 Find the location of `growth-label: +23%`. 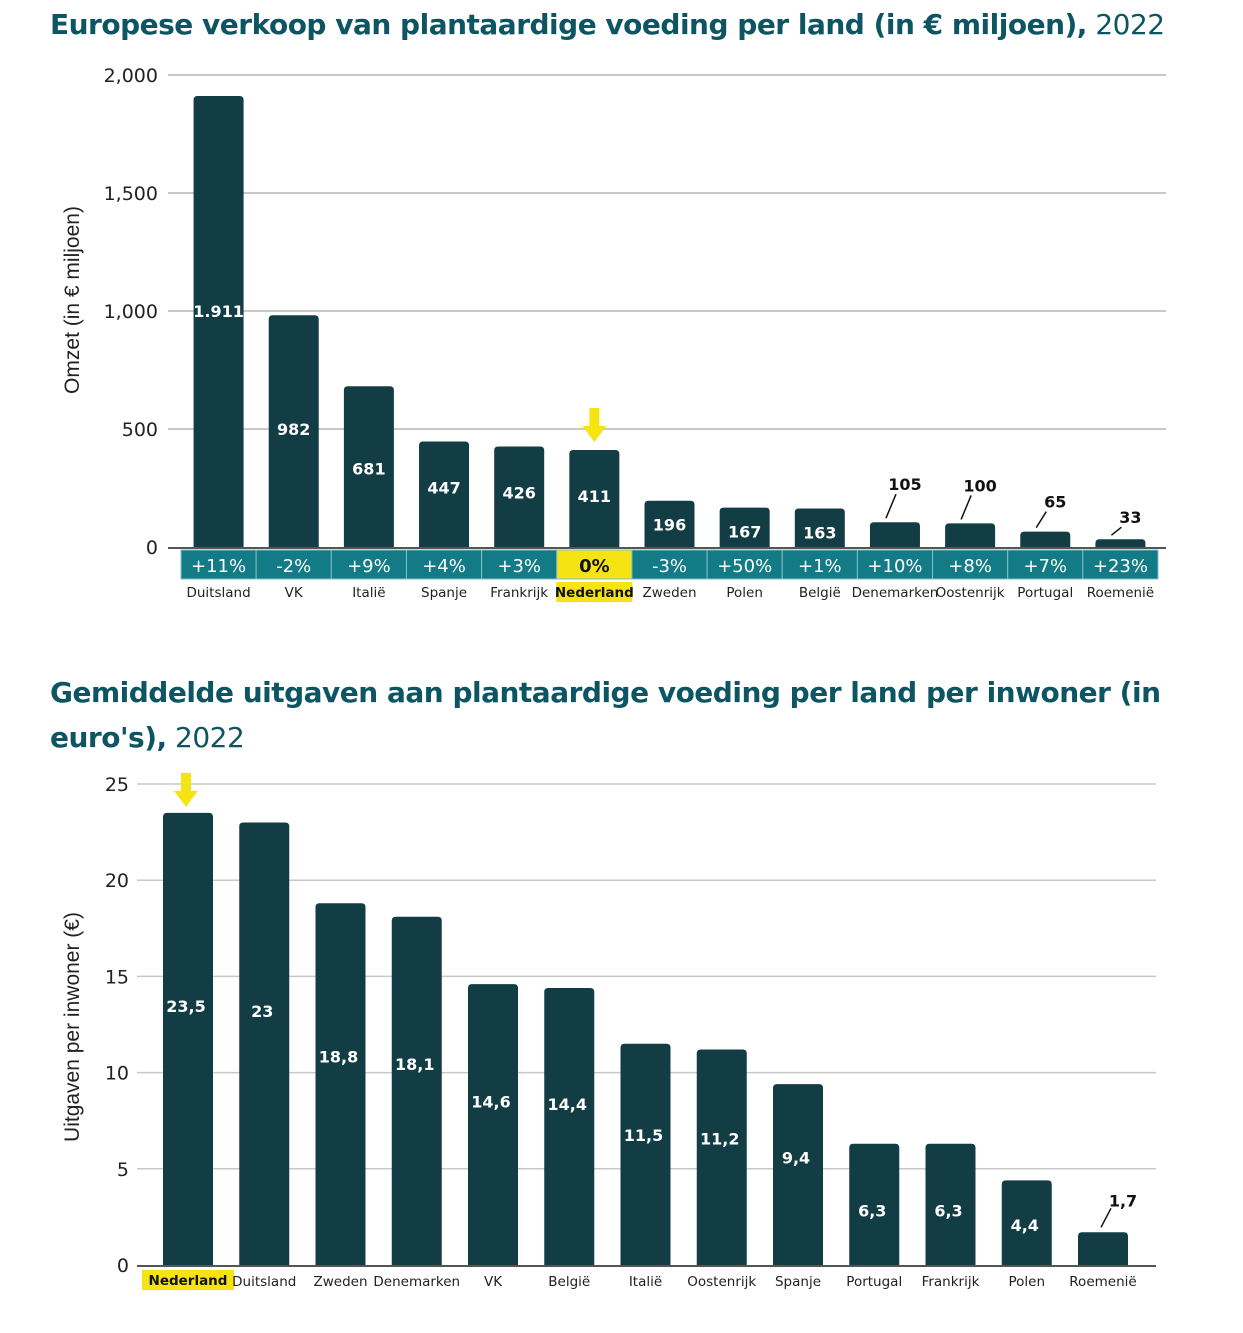

growth-label: +23% is located at coordinates (1120, 566).